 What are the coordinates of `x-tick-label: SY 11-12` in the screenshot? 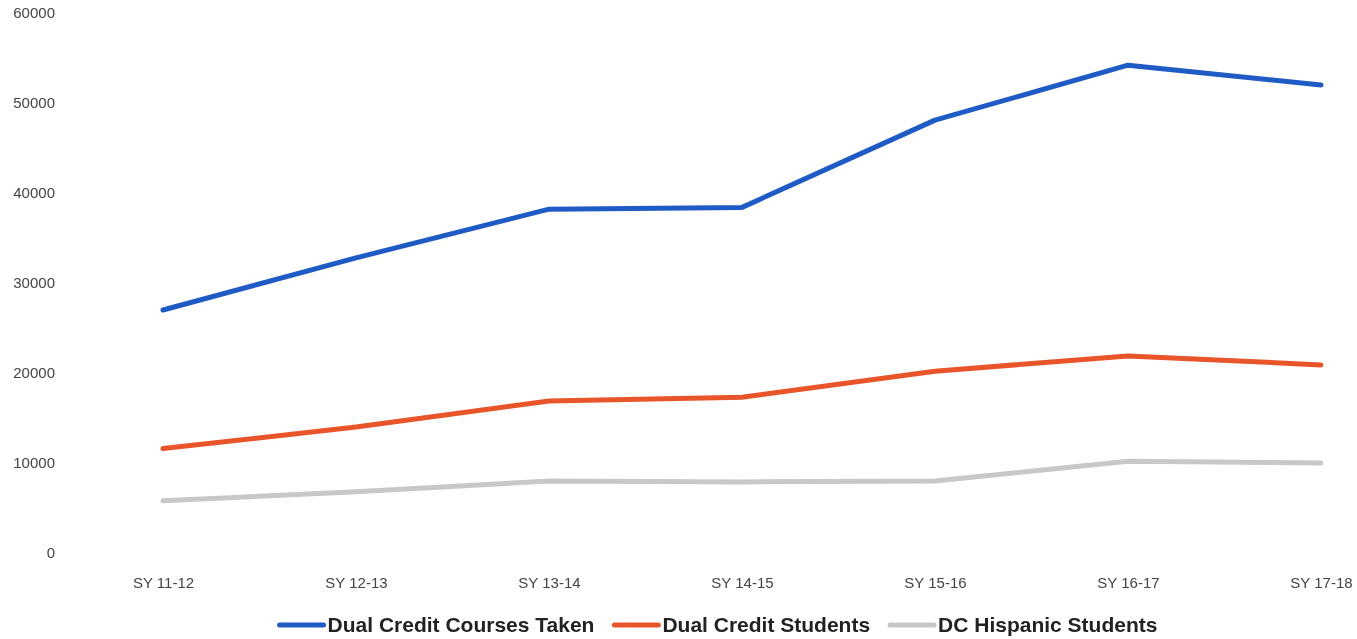 It's located at (163, 582).